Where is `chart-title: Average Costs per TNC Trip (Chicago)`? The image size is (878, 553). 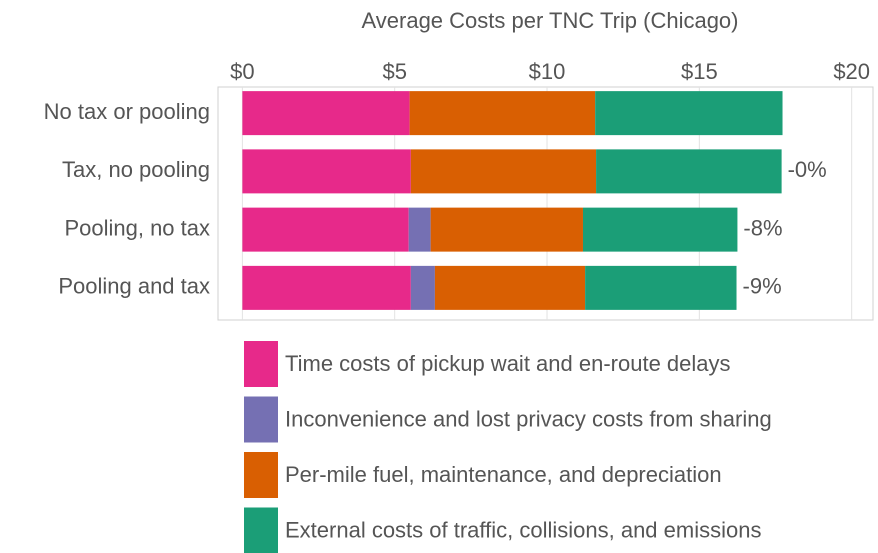 chart-title: Average Costs per TNC Trip (Chicago) is located at coordinates (550, 20).